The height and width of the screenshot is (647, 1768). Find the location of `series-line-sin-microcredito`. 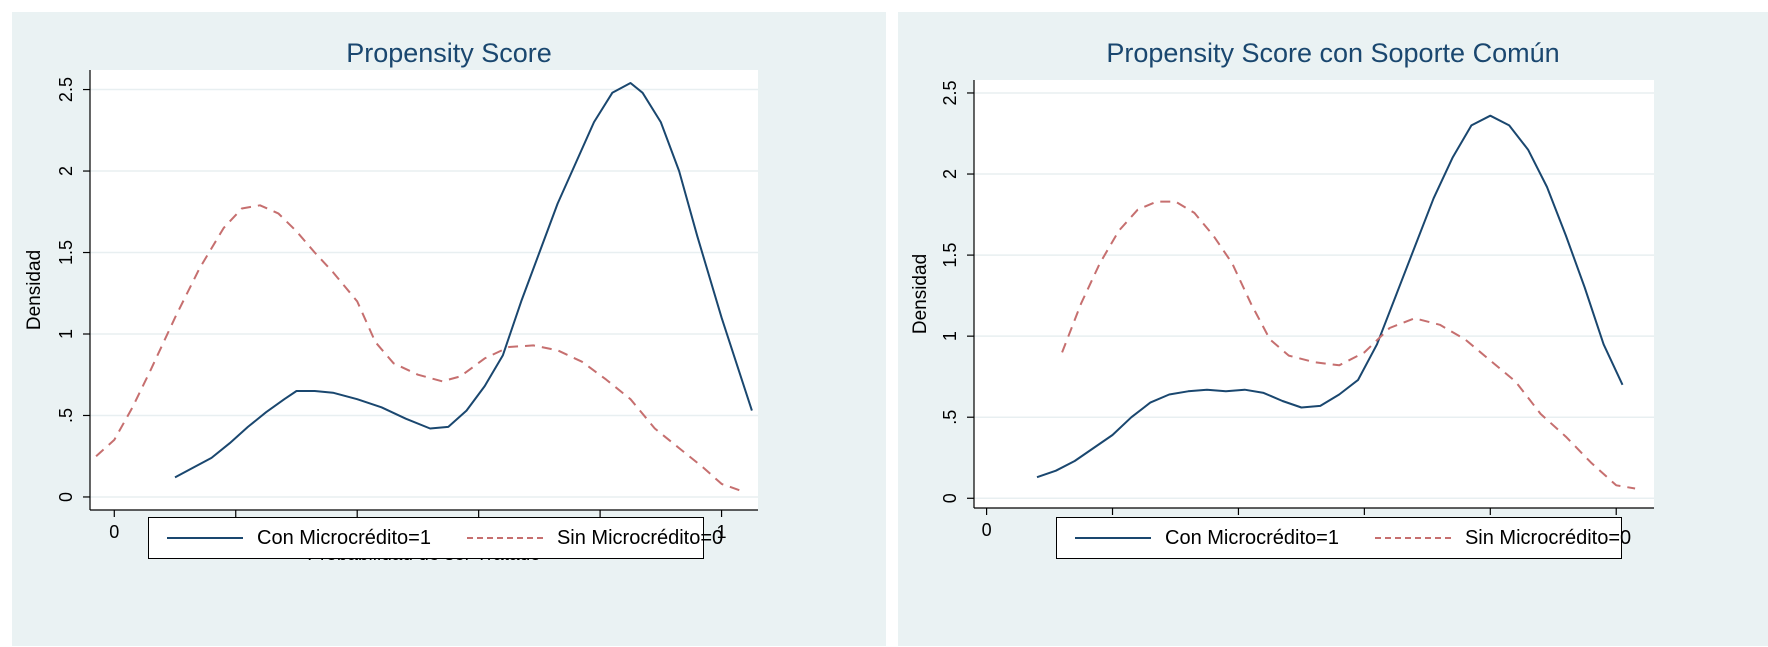

series-line-sin-microcredito is located at coordinates (1348, 345).